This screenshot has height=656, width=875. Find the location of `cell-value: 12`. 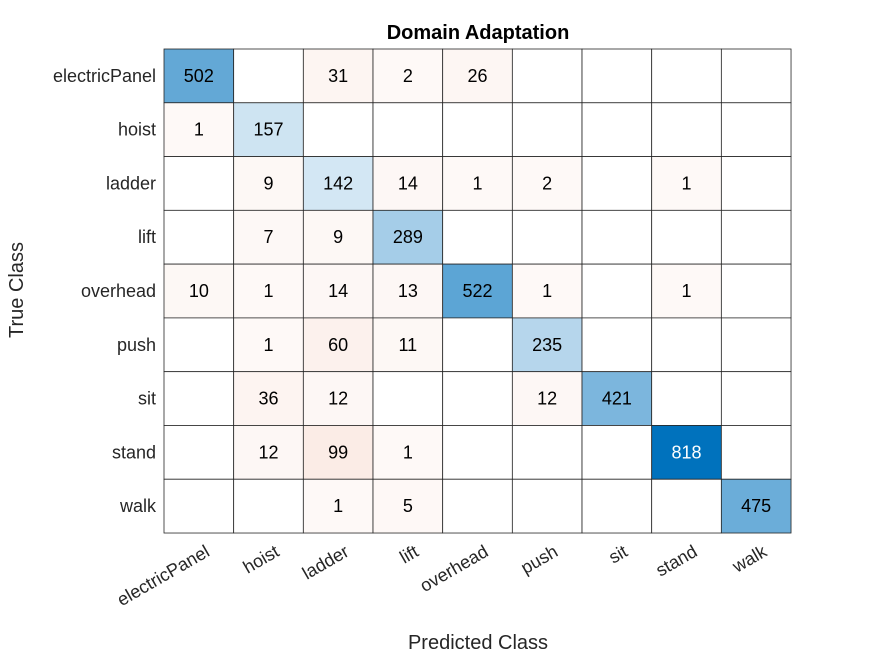

cell-value: 12 is located at coordinates (547, 399).